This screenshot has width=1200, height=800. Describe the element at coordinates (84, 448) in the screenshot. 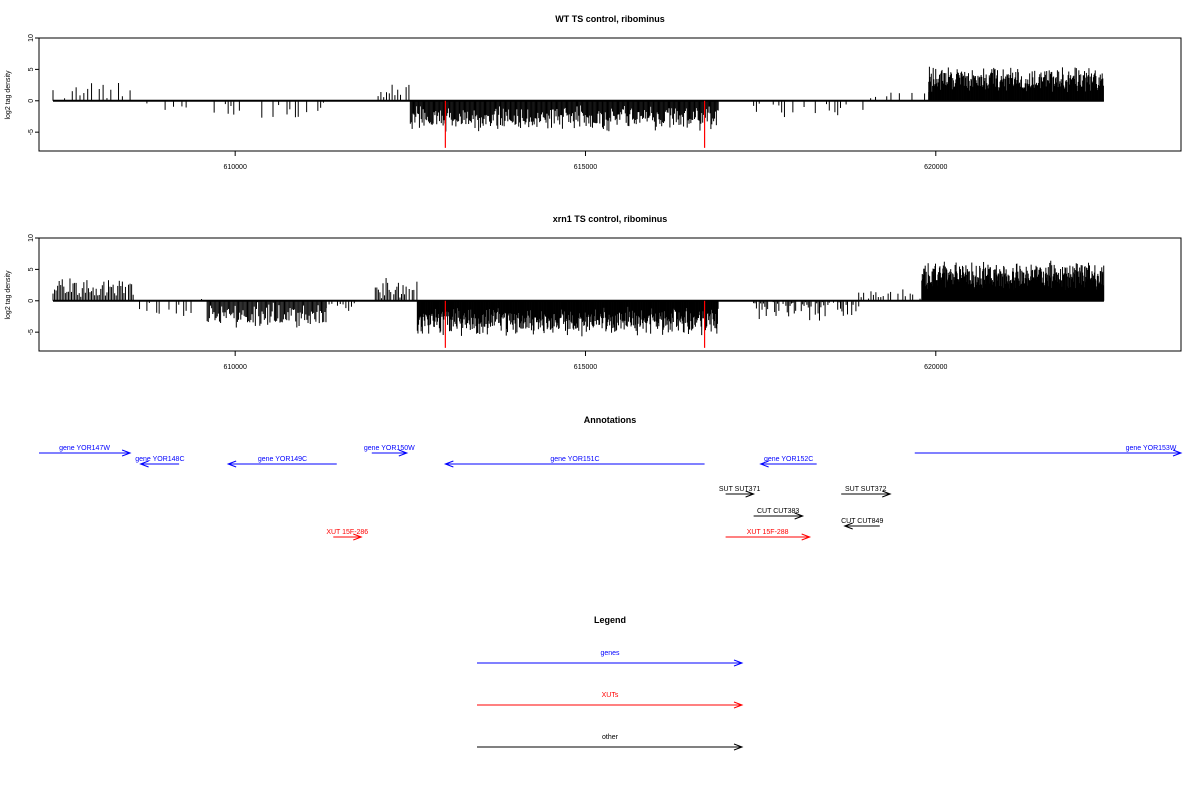

I see `feature-label: gene YOR147W` at that location.